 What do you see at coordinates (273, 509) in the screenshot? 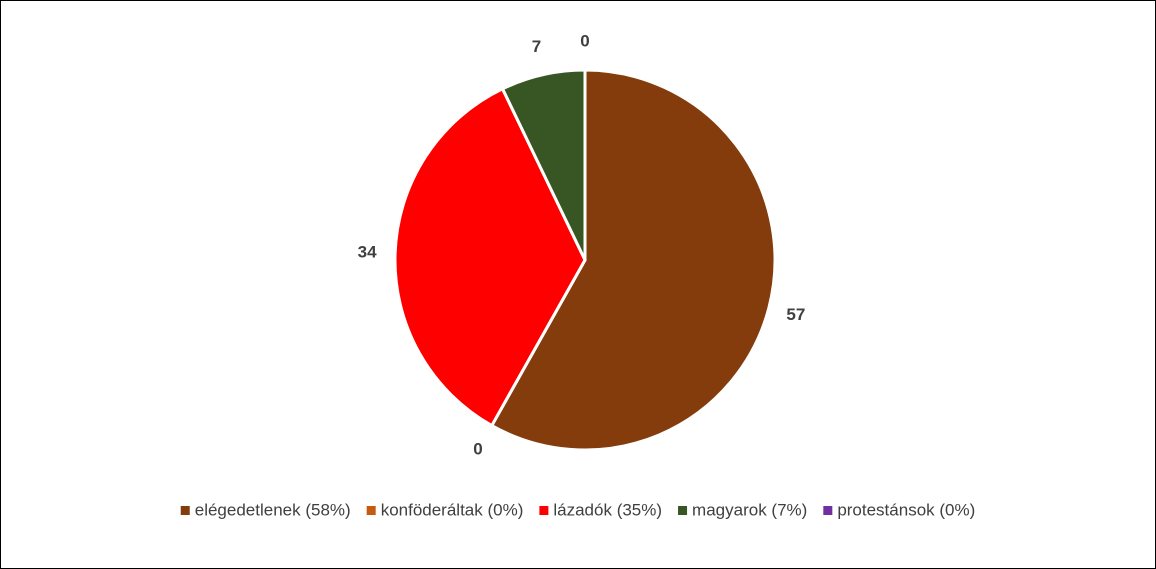
I see `legend-label: elégedetlenek (58%)` at bounding box center [273, 509].